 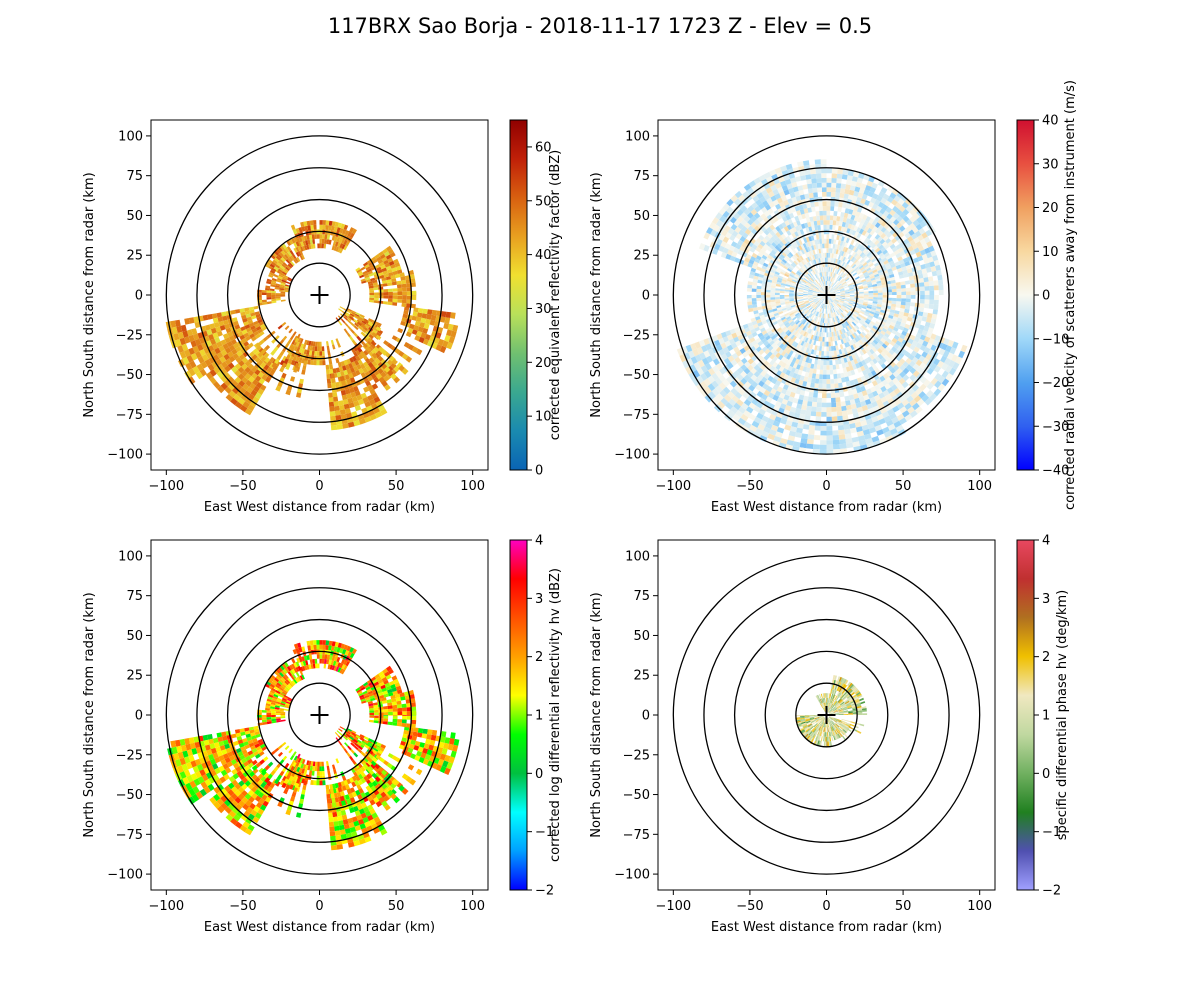 What do you see at coordinates (1050, 121) in the screenshot?
I see `colorbar-tick-label: 40` at bounding box center [1050, 121].